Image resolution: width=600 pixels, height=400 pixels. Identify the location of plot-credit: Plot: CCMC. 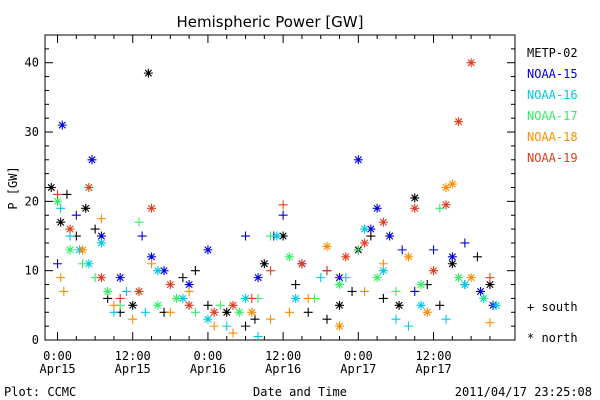
(40, 392).